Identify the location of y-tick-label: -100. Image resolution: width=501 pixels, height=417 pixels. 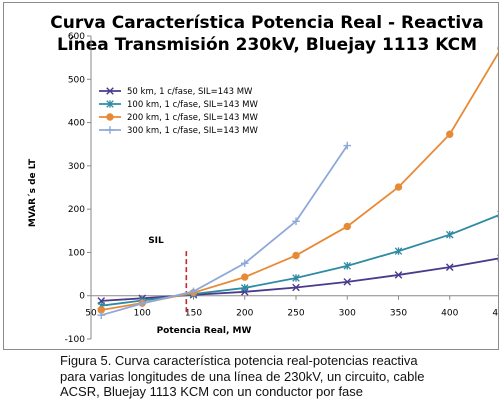
(75, 340).